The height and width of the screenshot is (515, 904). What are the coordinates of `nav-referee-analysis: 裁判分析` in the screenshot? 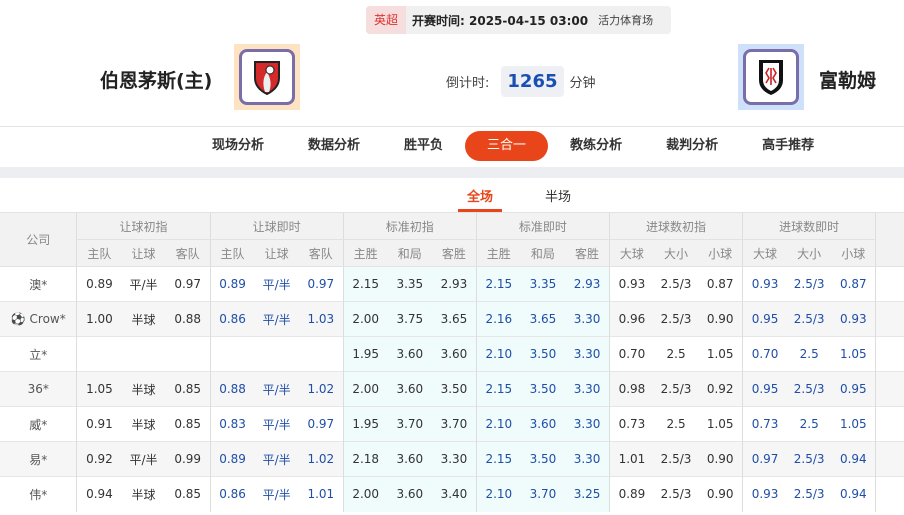 It's located at (692, 145).